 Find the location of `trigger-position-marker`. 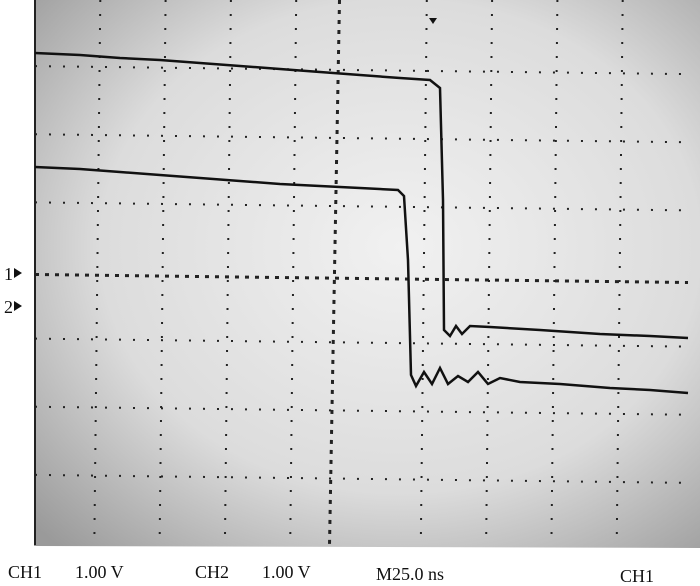

trigger-position-marker is located at coordinates (433, 21).